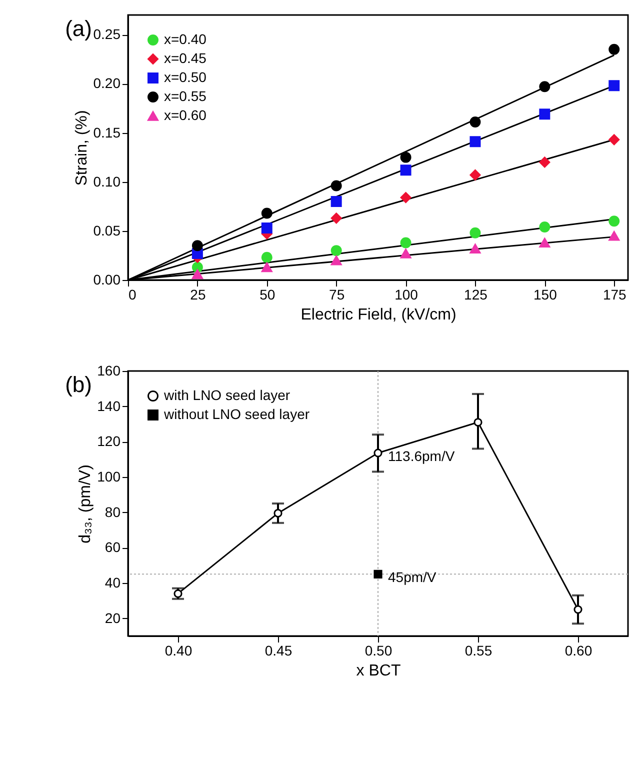  Describe the element at coordinates (406, 294) in the screenshot. I see `x-tick-label: 100` at that location.